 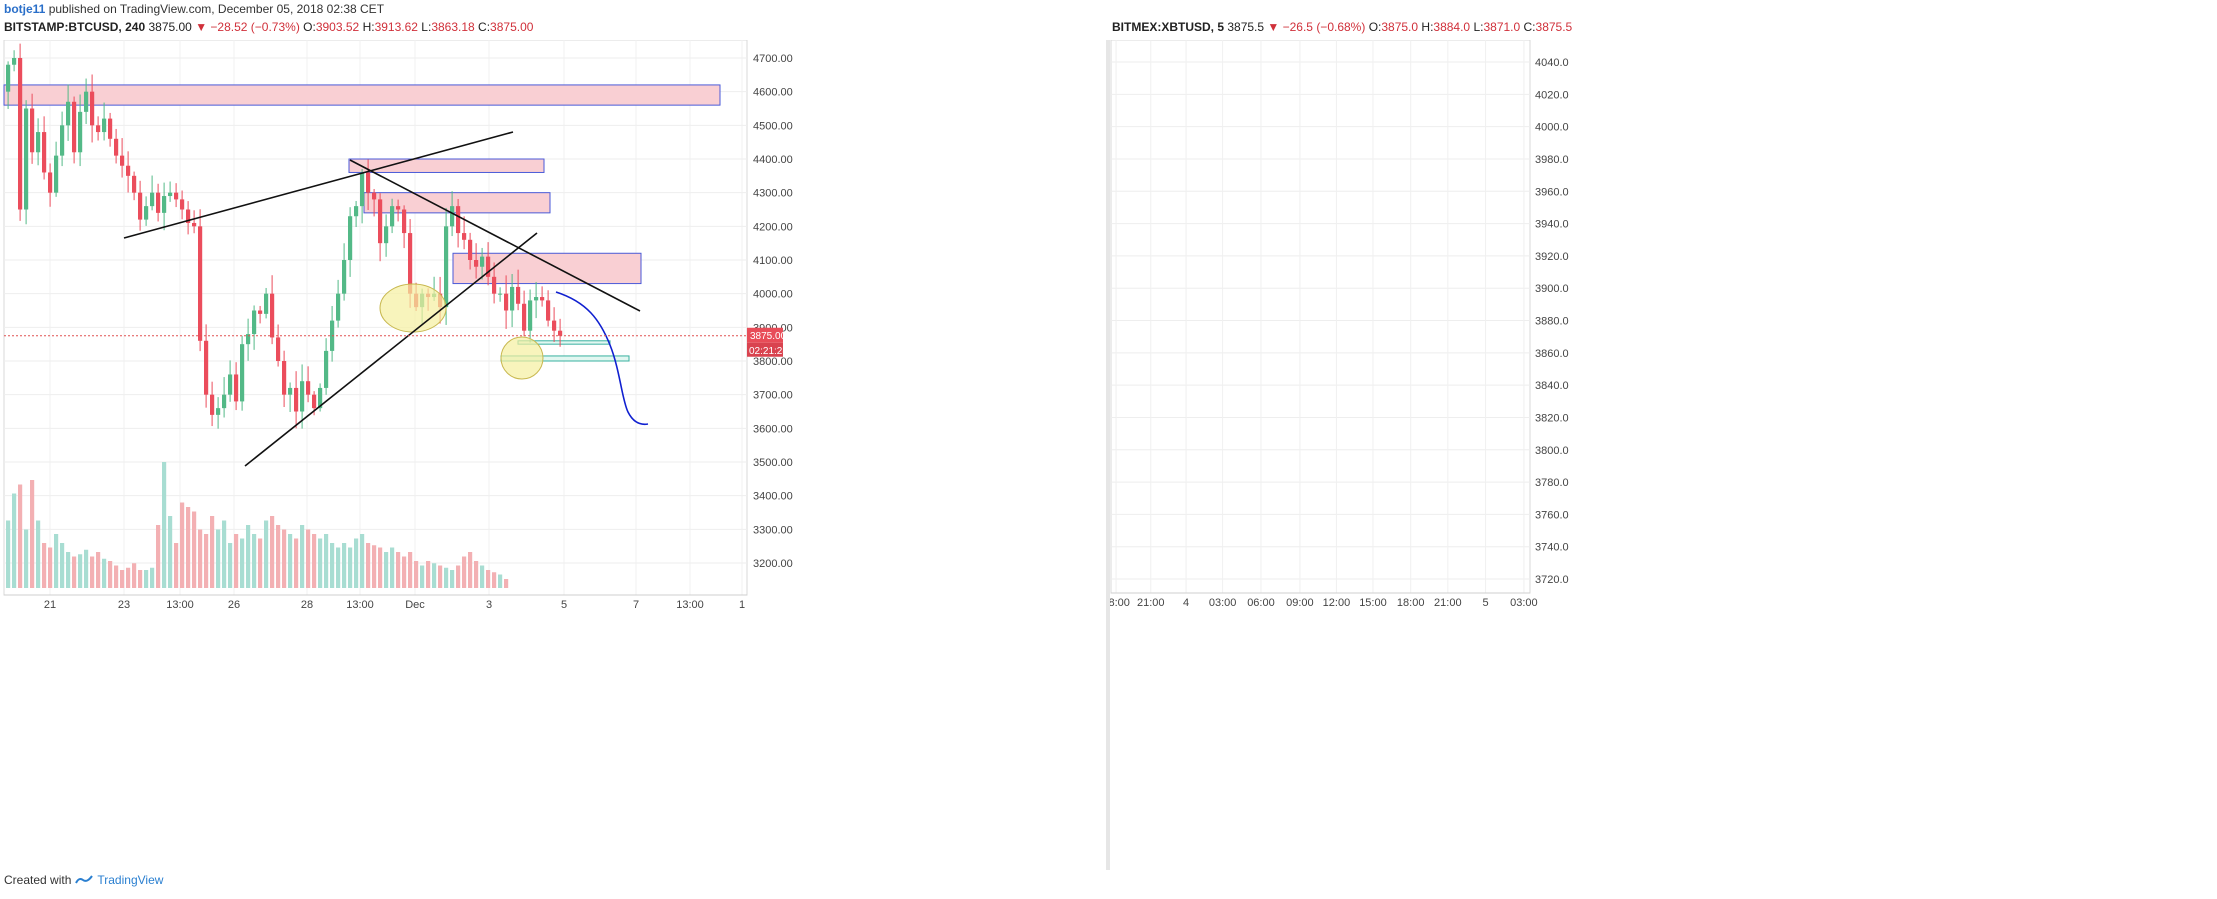 What do you see at coordinates (130, 880) in the screenshot?
I see `tradingview-brand-link: TradingView` at bounding box center [130, 880].